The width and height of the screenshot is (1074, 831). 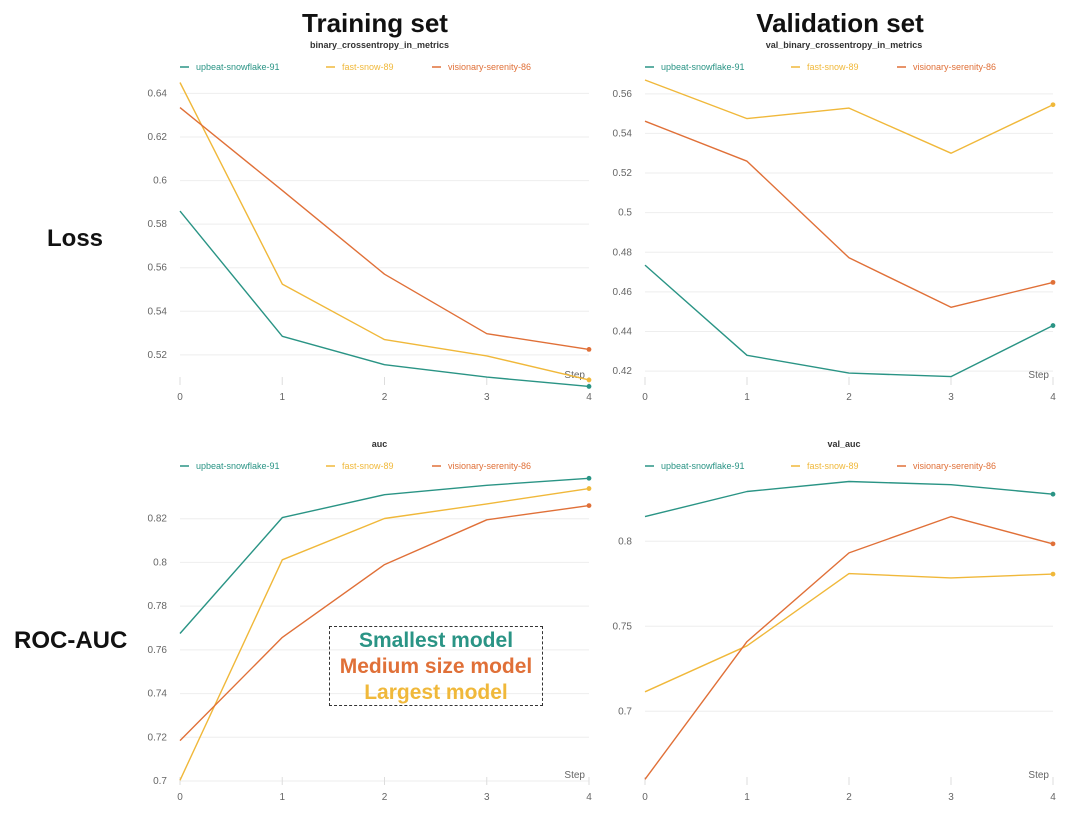 I want to click on annotation-largest-model: Largest model, so click(x=436, y=692).